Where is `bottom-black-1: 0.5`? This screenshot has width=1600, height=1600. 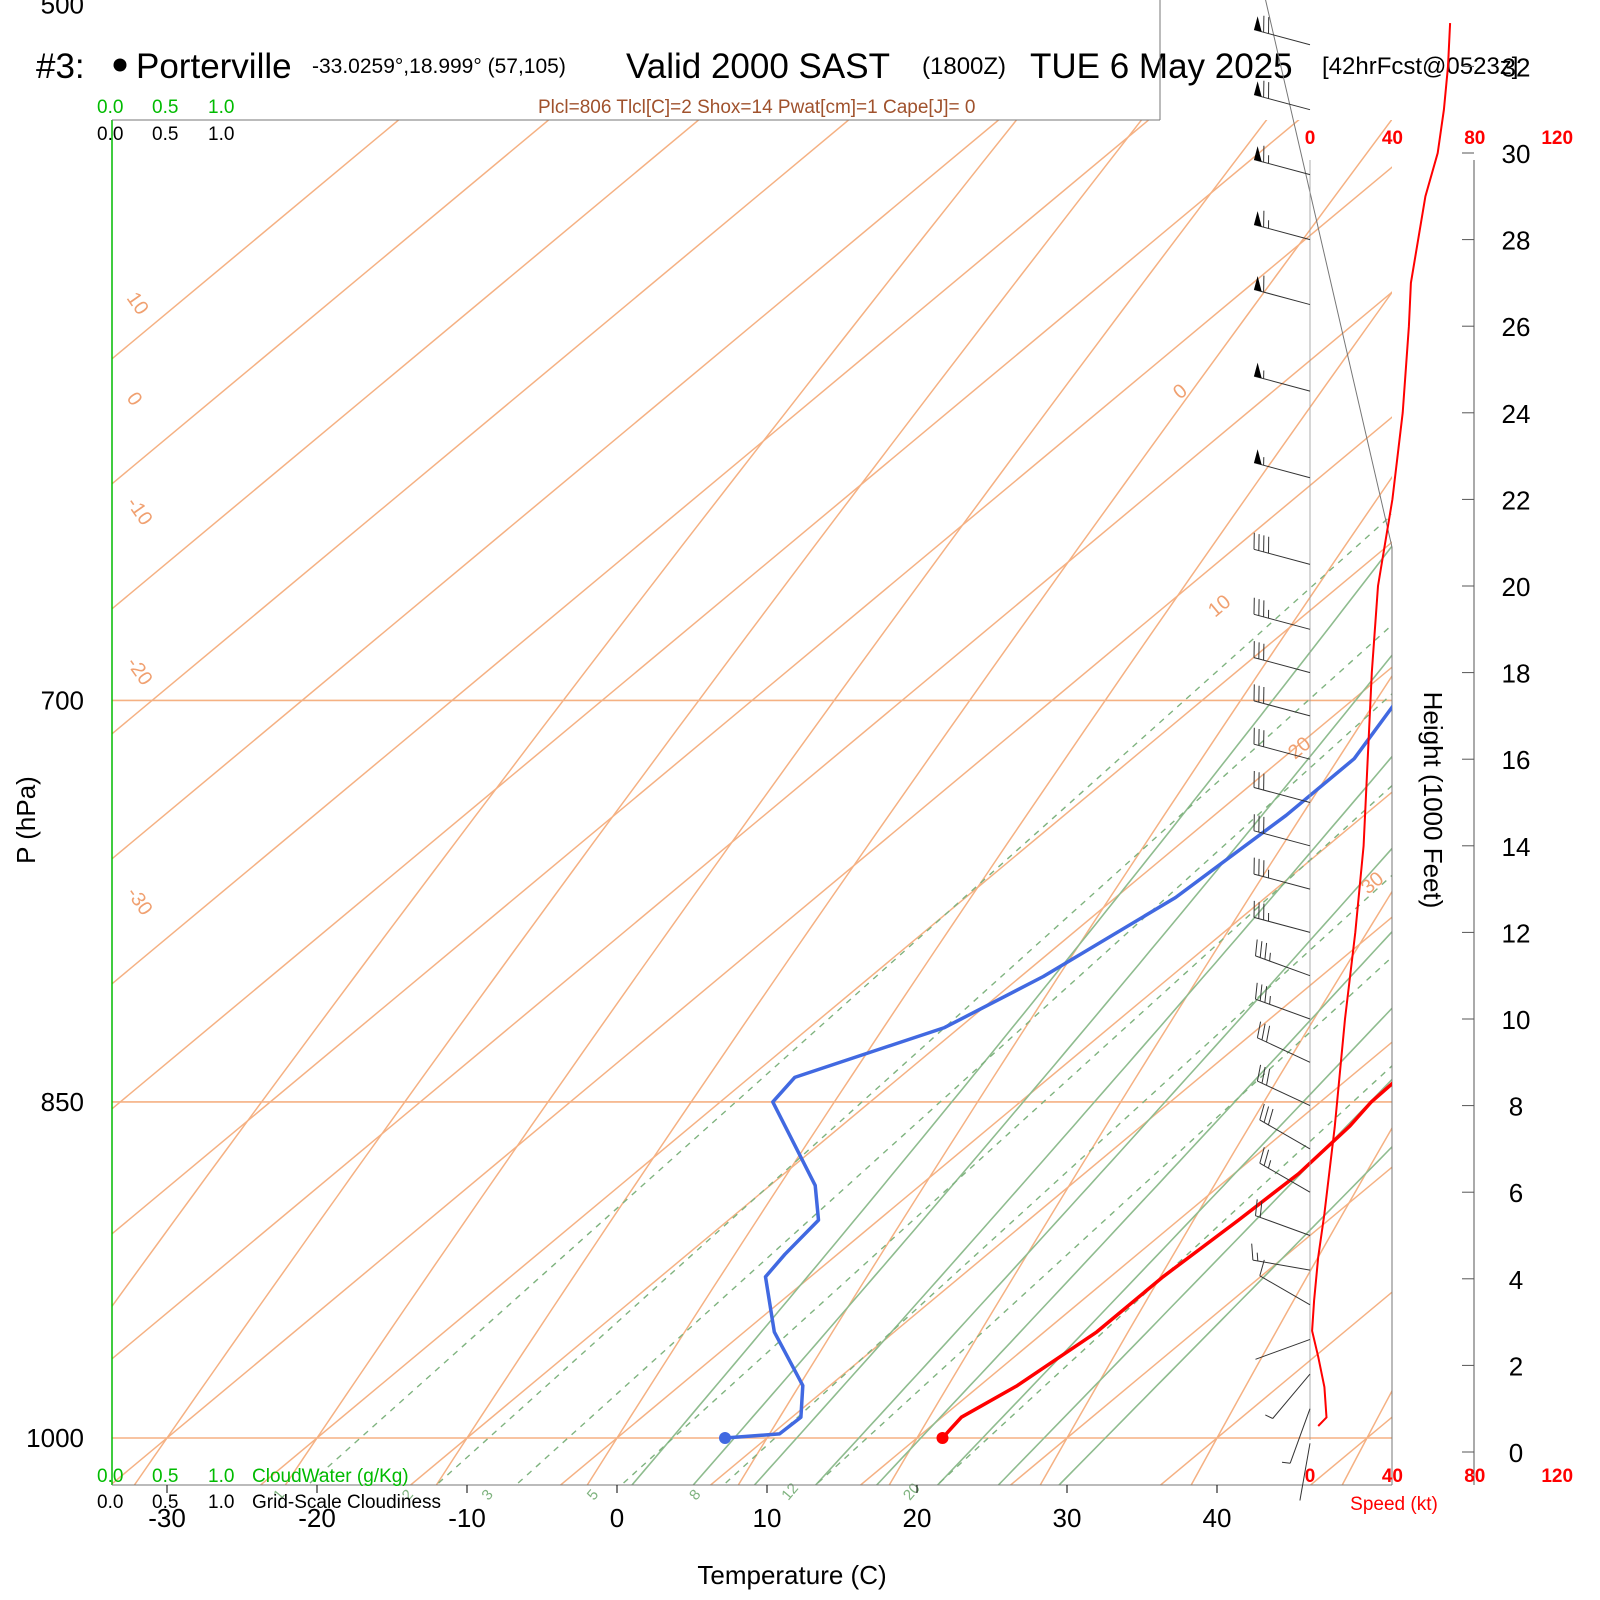 bottom-black-1: 0.5 is located at coordinates (165, 1502).